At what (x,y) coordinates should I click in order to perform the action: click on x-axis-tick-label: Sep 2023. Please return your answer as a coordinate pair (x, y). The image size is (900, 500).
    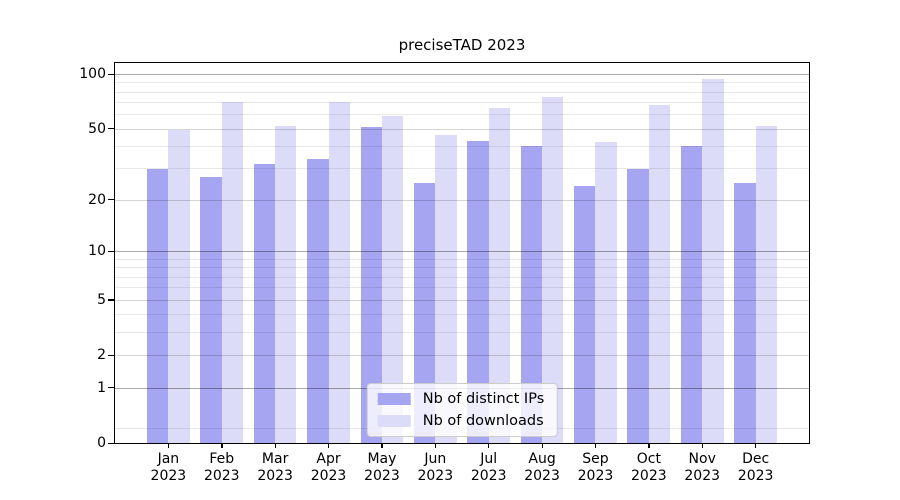
    Looking at the image, I should click on (595, 467).